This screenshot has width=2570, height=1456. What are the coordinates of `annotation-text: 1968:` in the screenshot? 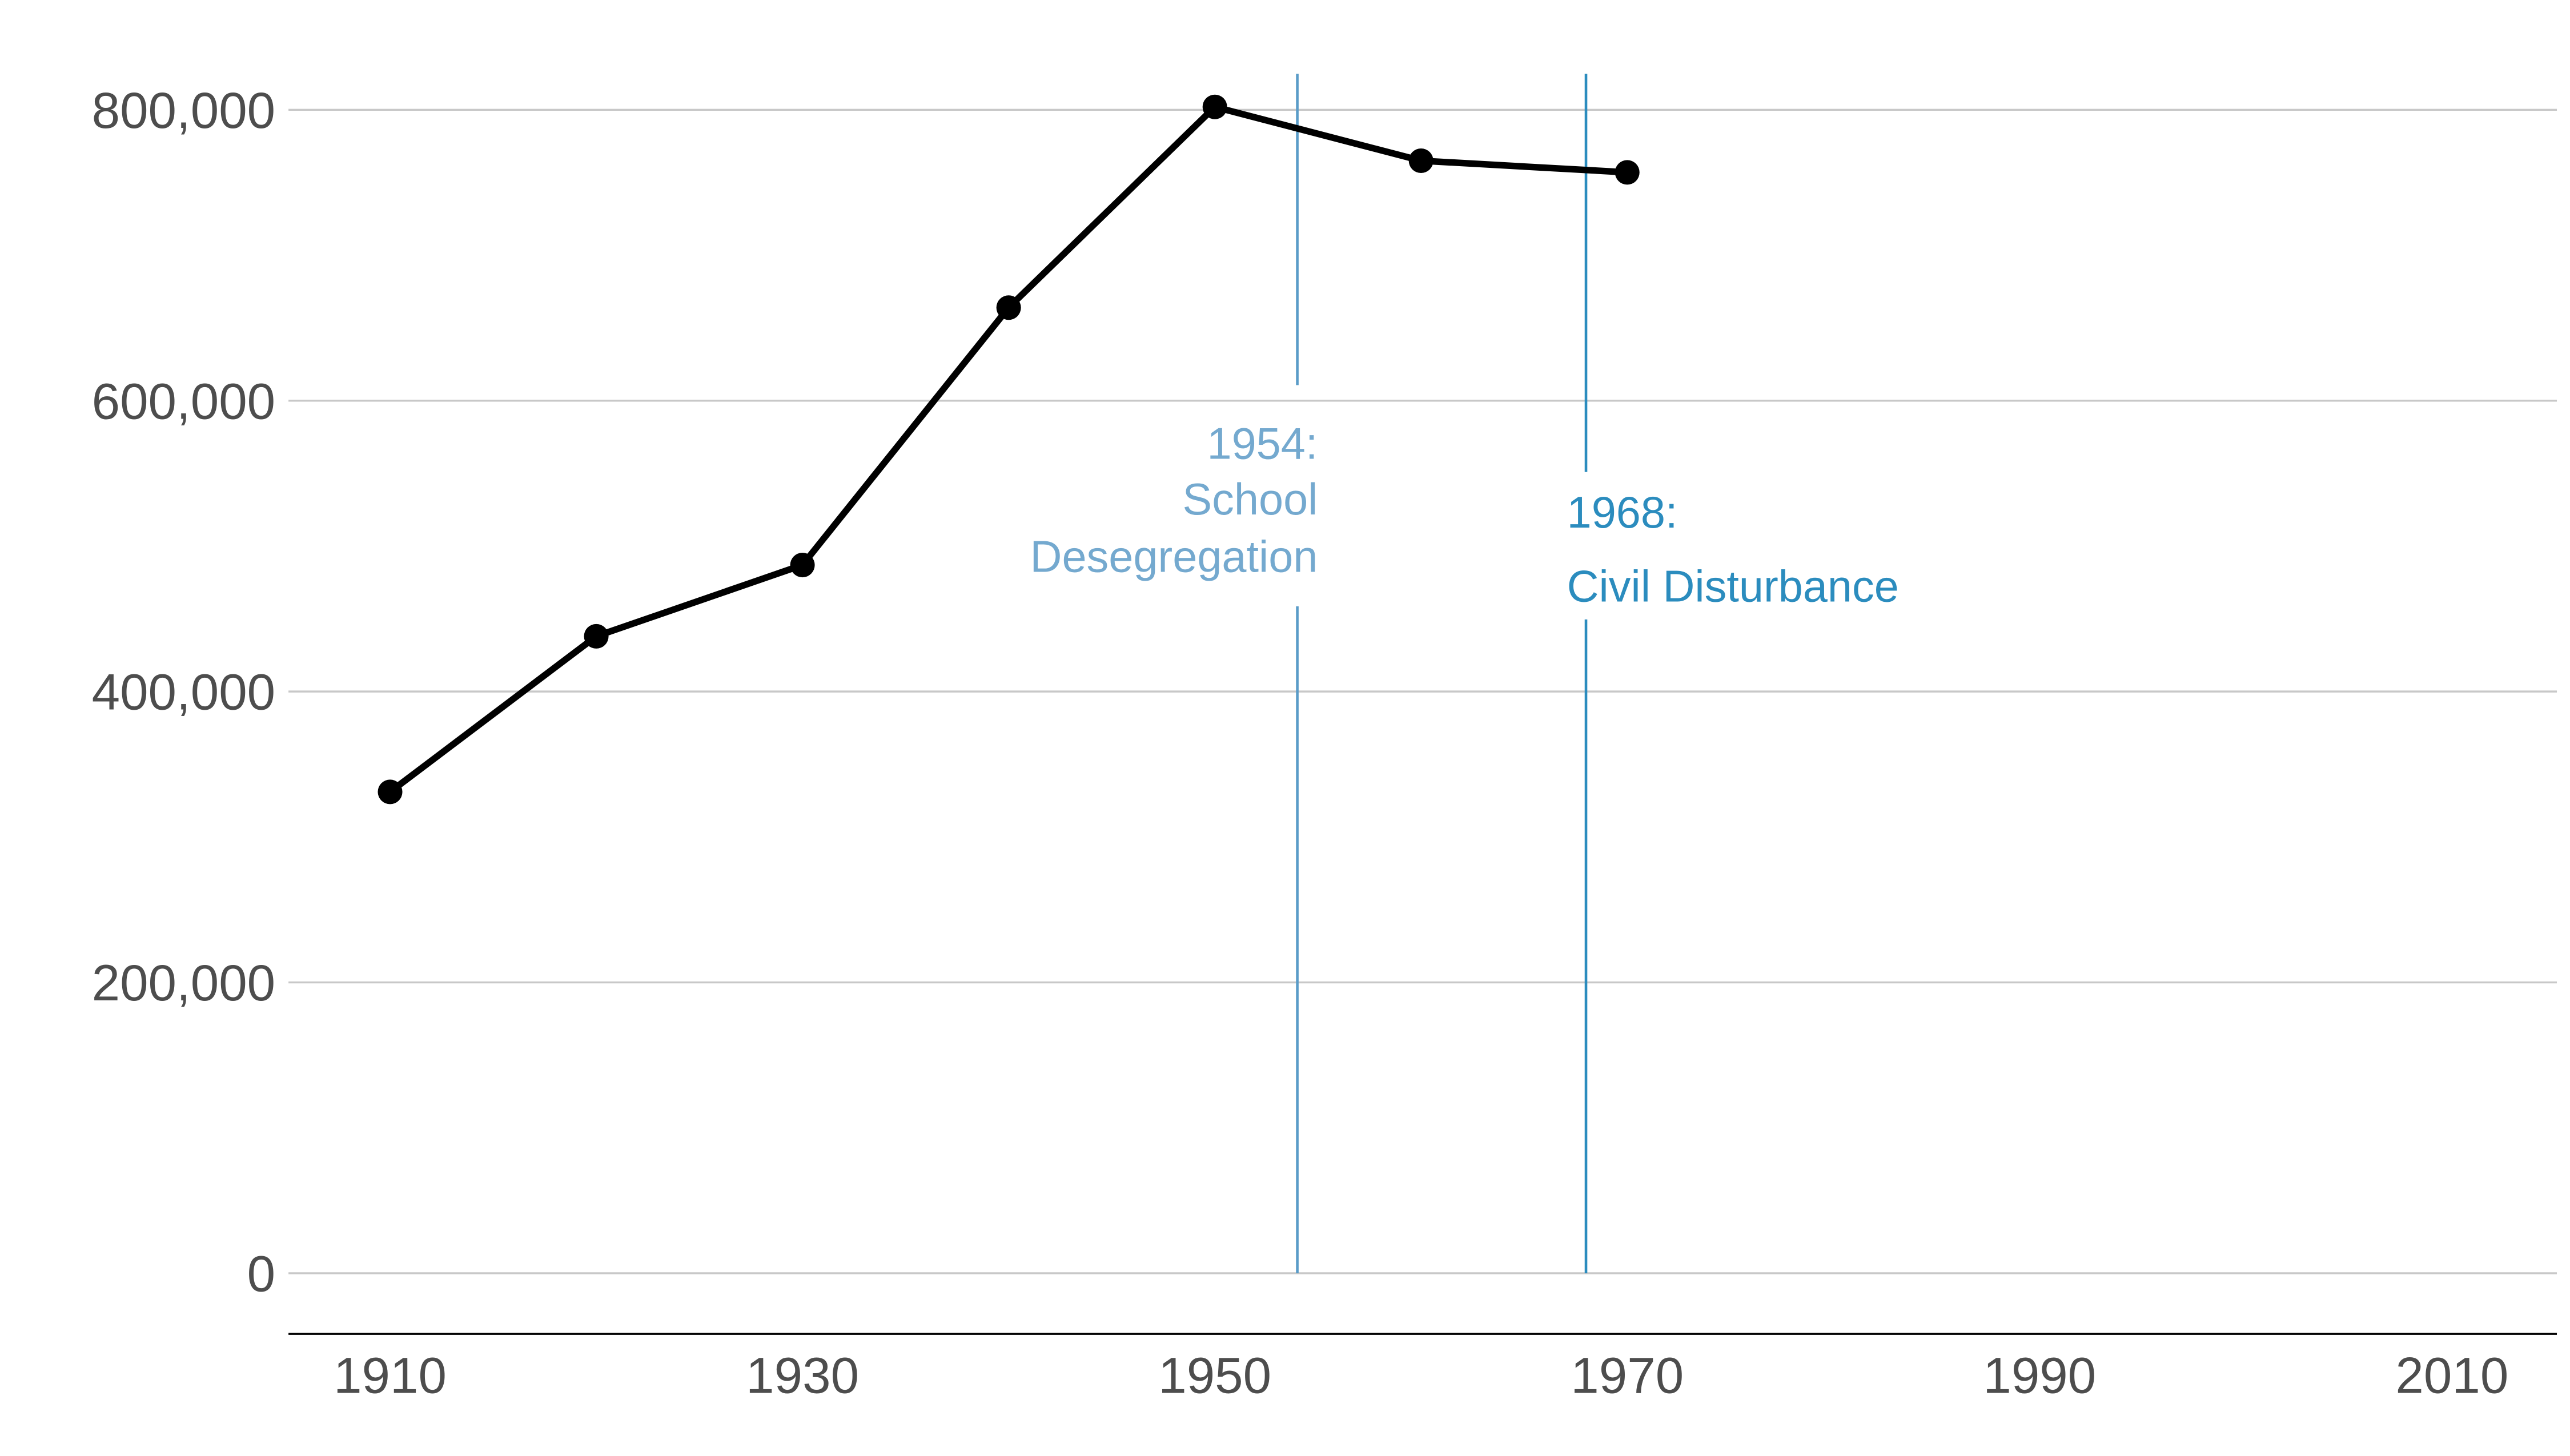 It's located at (1622, 512).